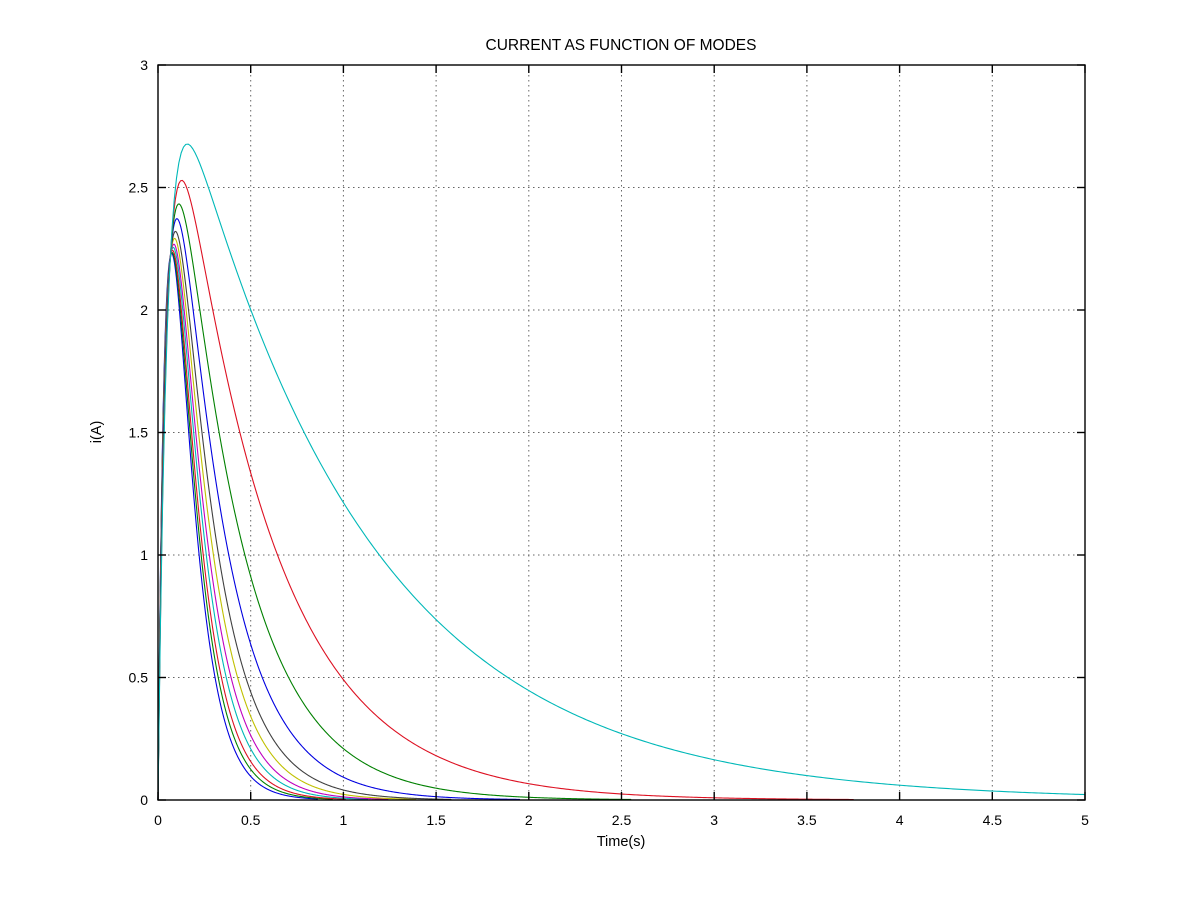 This screenshot has height=905, width=1200. What do you see at coordinates (436, 820) in the screenshot?
I see `x-tick-label: 1.5` at bounding box center [436, 820].